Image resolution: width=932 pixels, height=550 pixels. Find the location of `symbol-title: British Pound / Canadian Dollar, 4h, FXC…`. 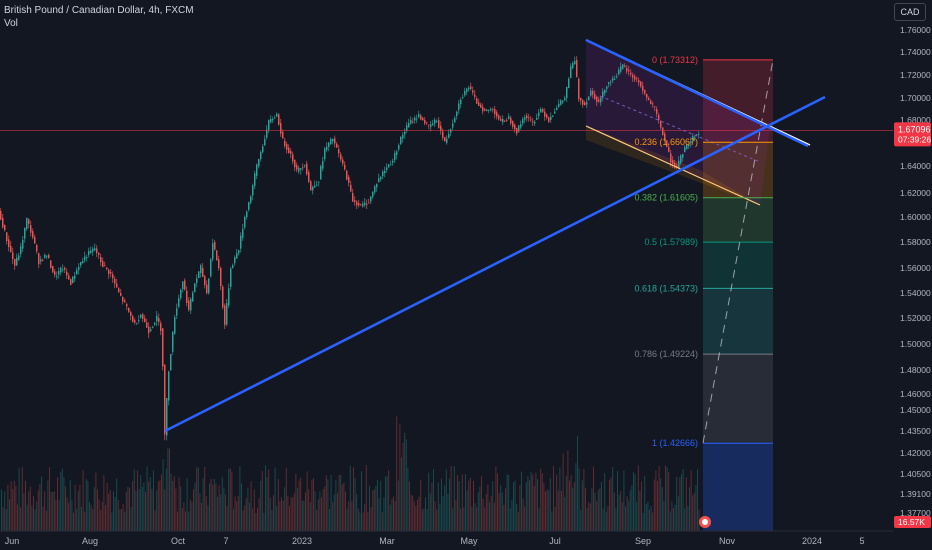

symbol-title: British Pound / Canadian Dollar, 4h, FXC… is located at coordinates (99, 10).